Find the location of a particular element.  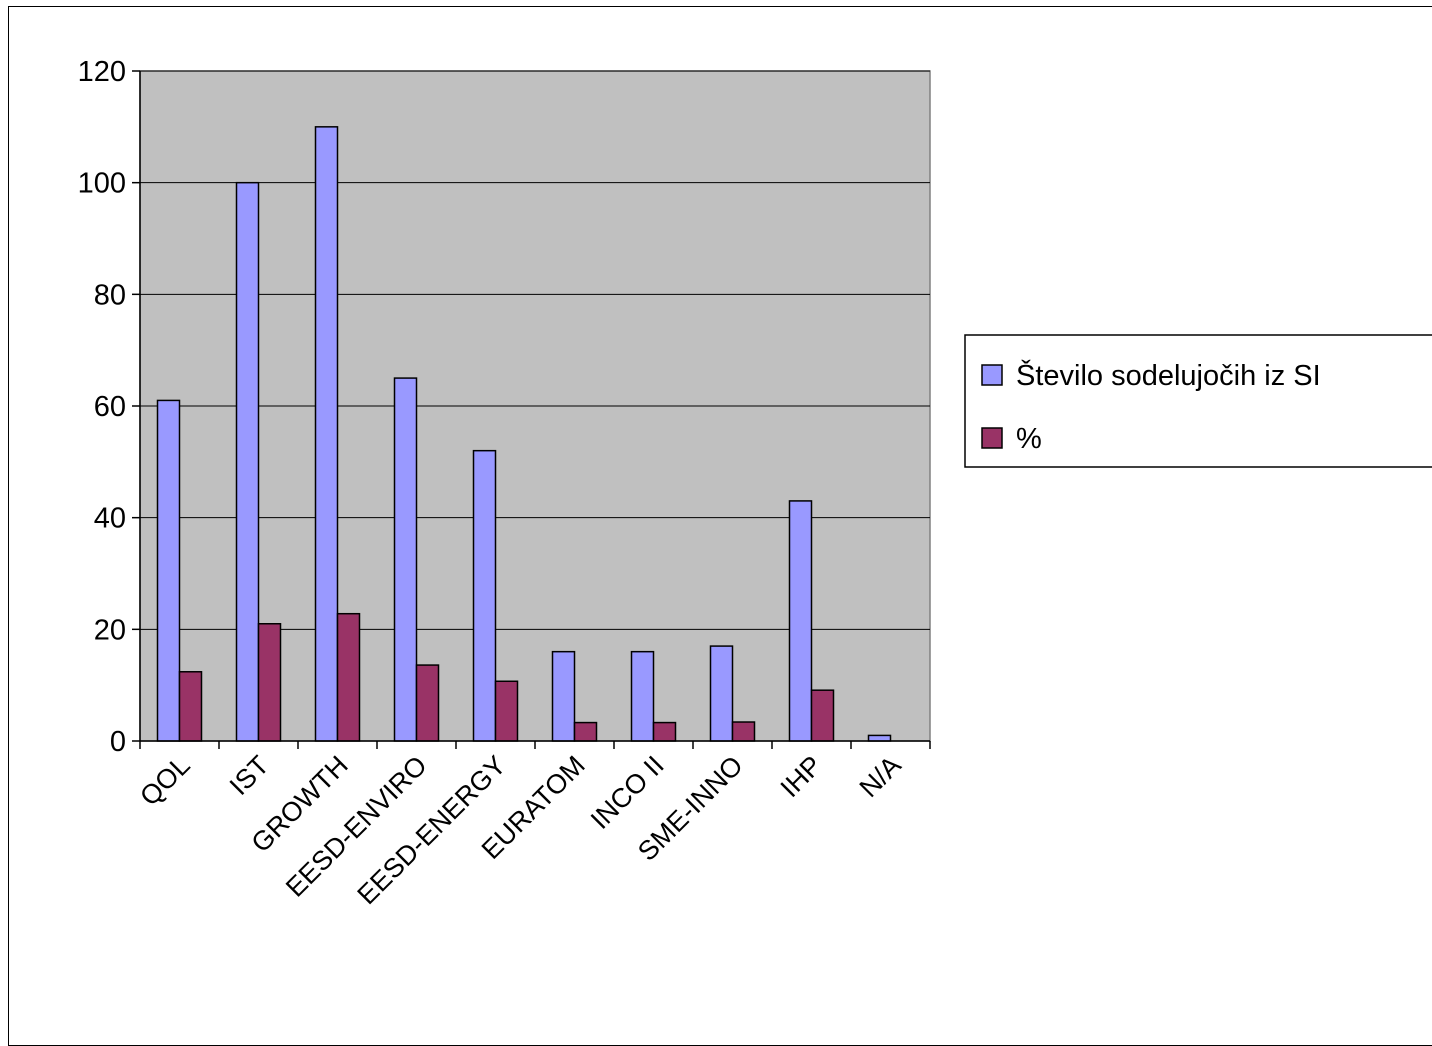

x-tick-label: EESD-ENERGY is located at coordinates (432, 830).